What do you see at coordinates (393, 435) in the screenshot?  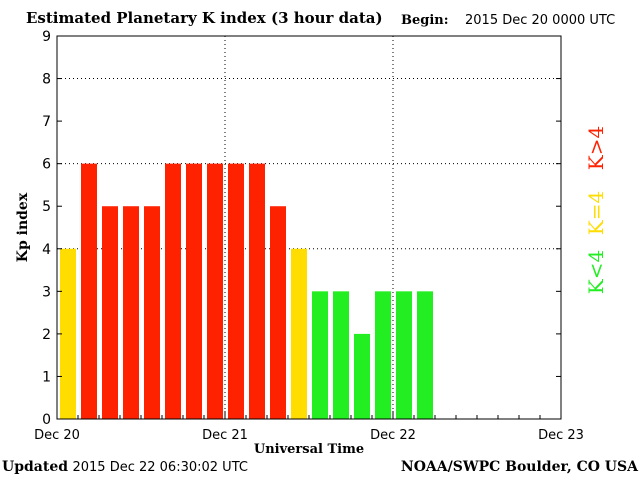 I see `x-tick-label-Dec-22: Dec 22` at bounding box center [393, 435].